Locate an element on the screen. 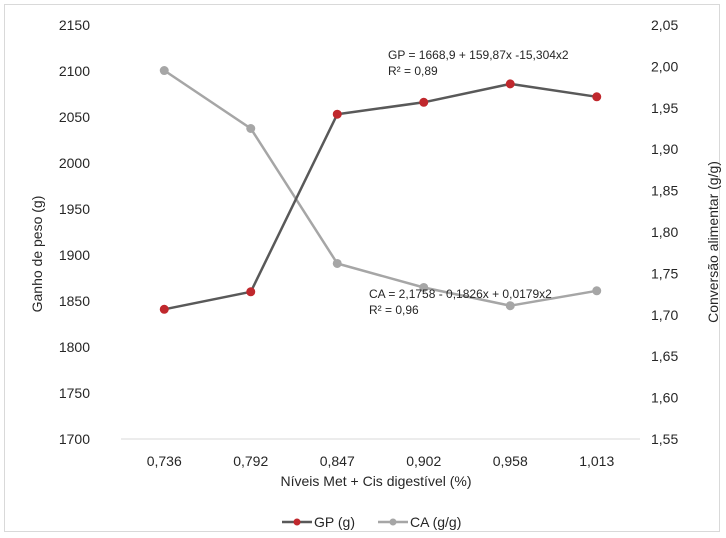 Image resolution: width=726 pixels, height=538 pixels. right-tick-label: 1,60 is located at coordinates (664, 398).